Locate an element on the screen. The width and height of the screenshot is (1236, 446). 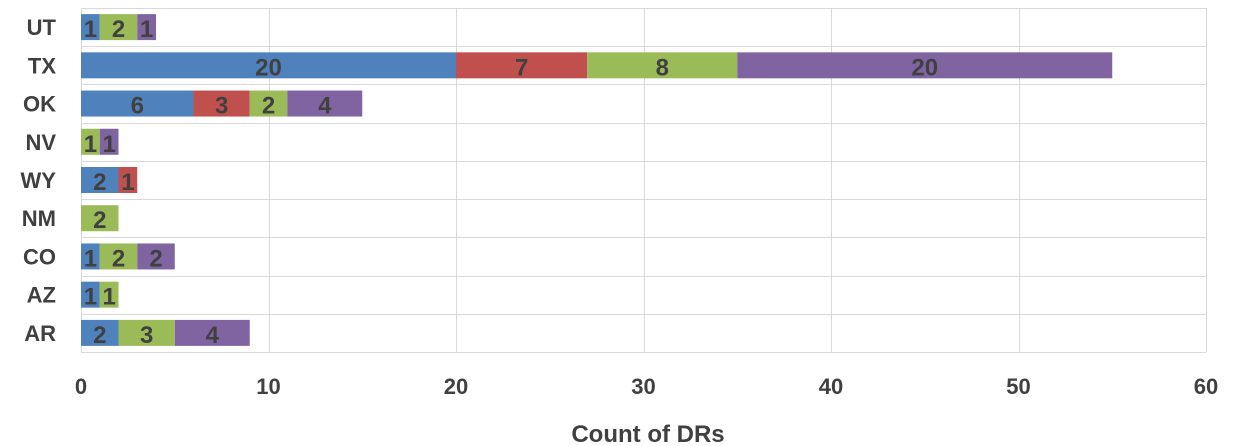
x-tick-label-40: 40 is located at coordinates (831, 386).